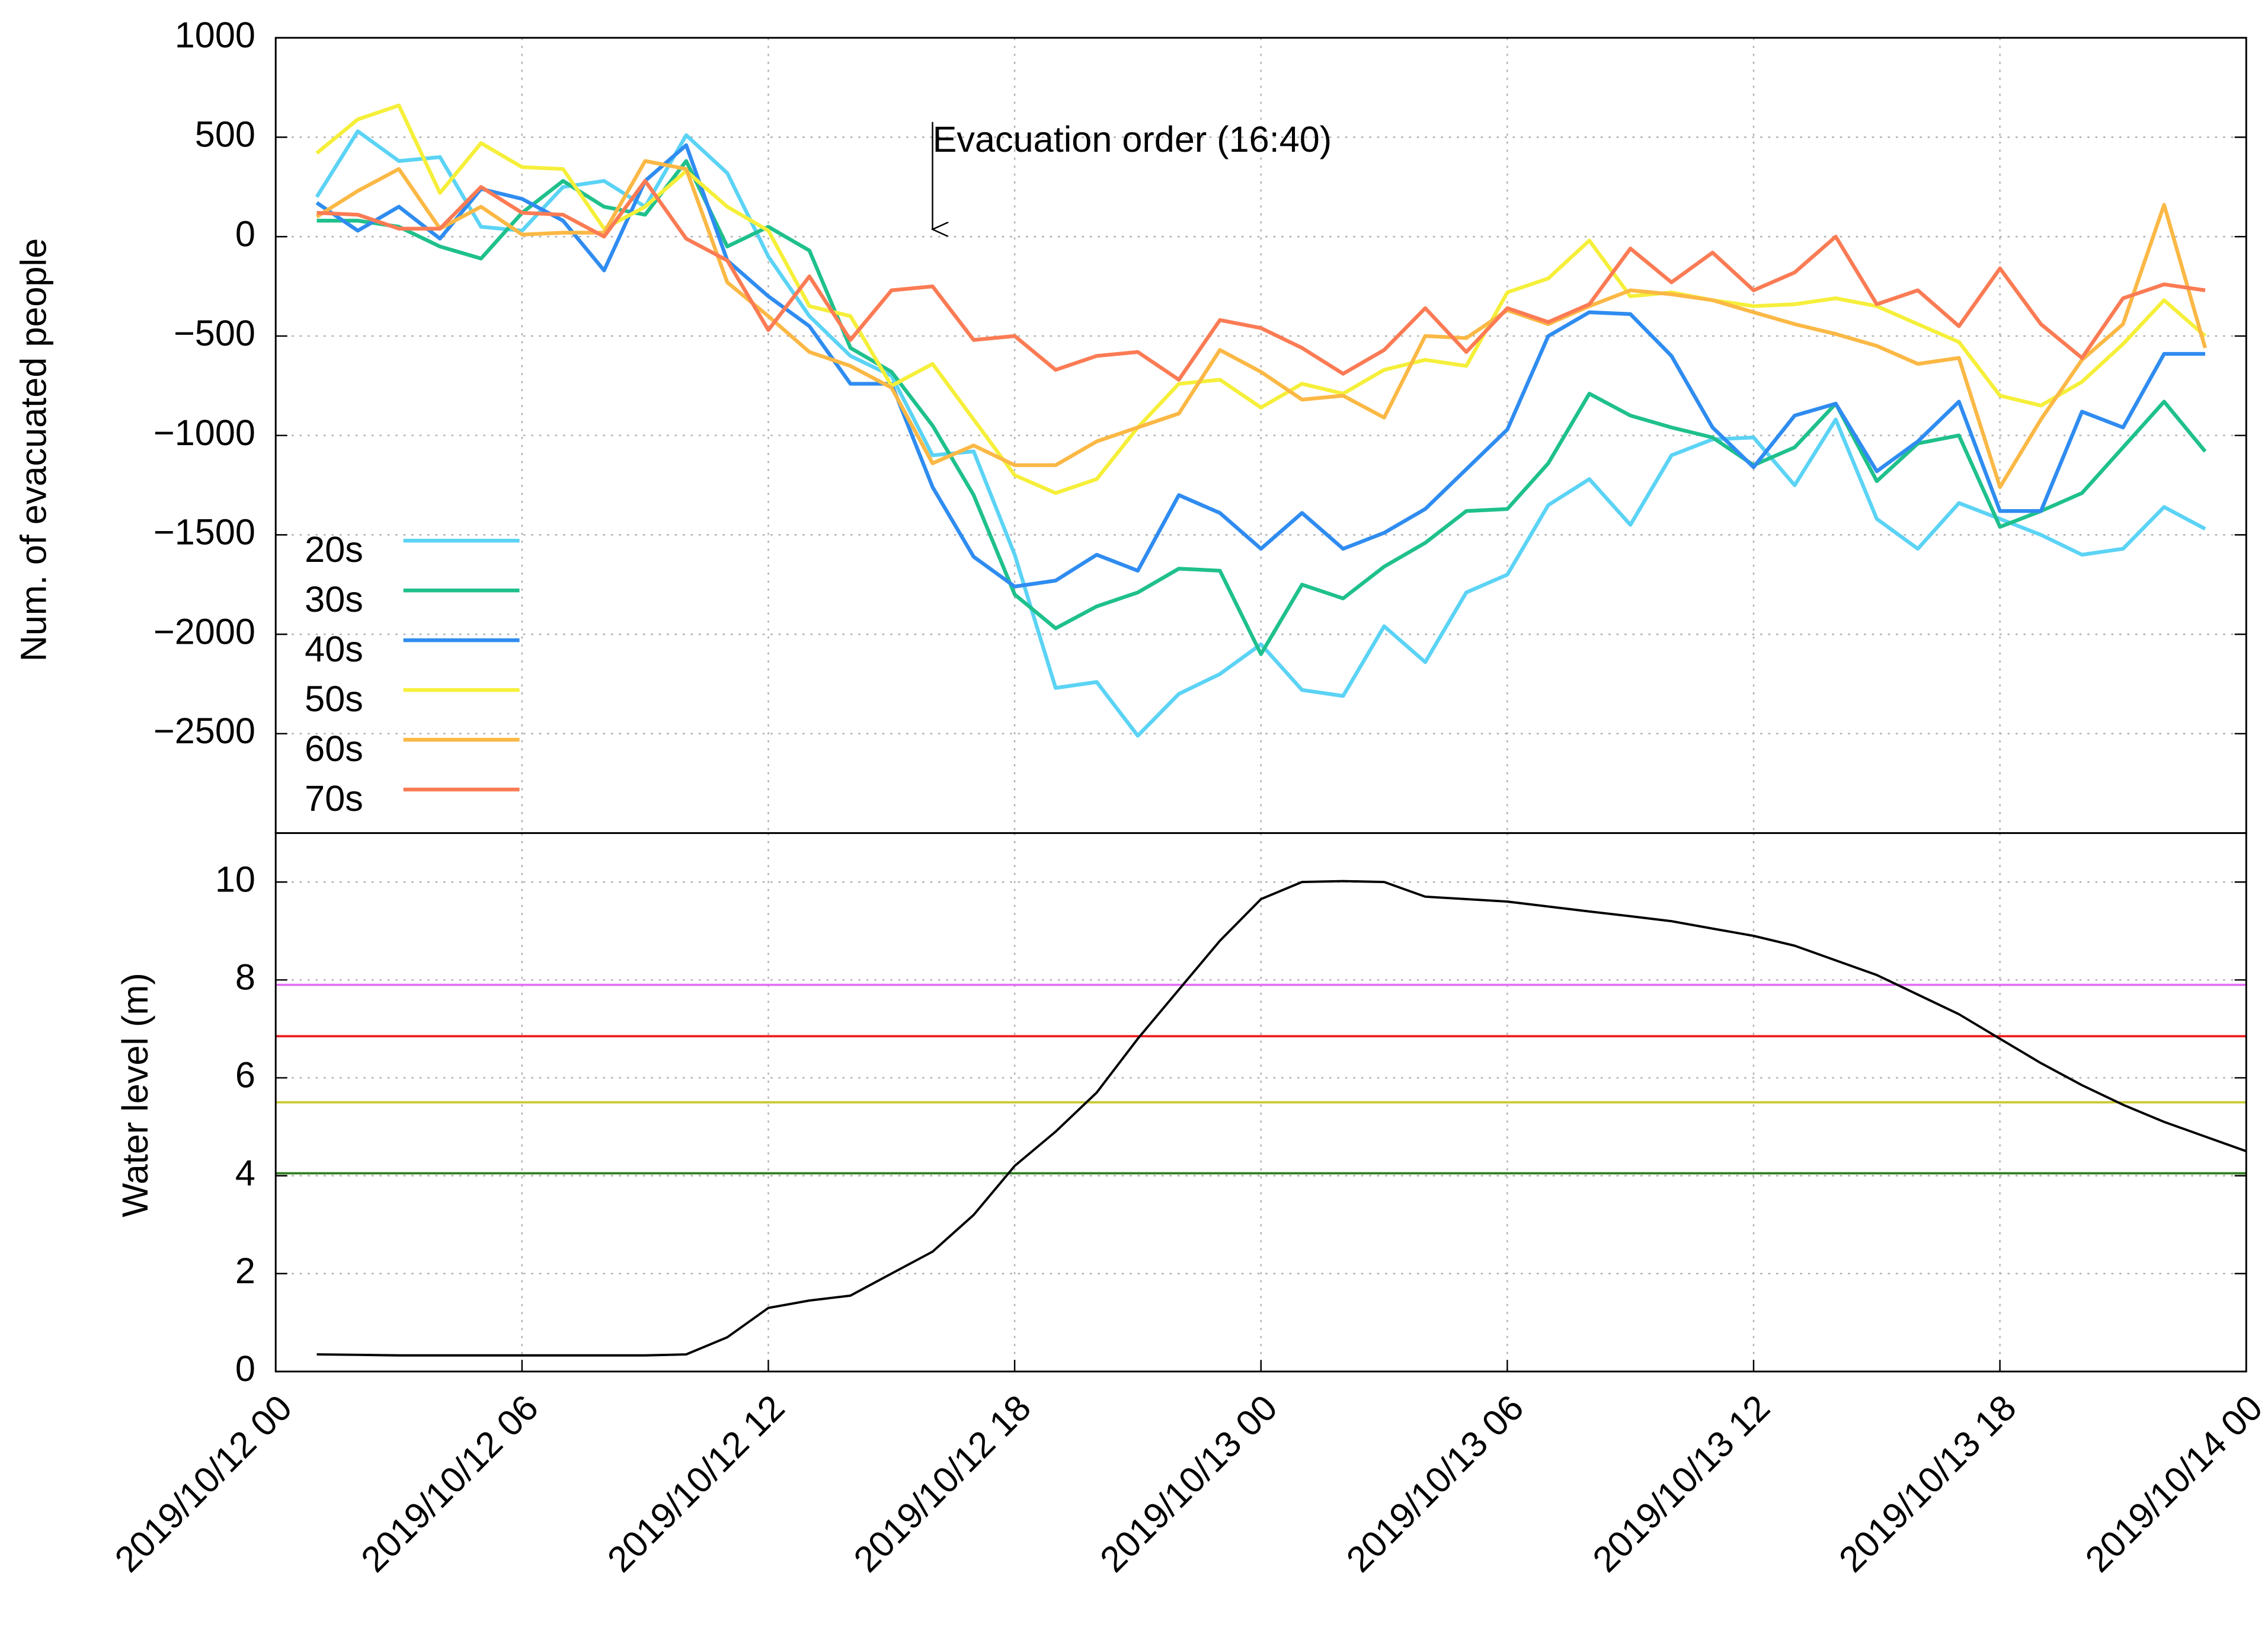 The image size is (2268, 1627). Describe the element at coordinates (1681, 1483) in the screenshot. I see `x-tick-label: 2019/10/13 12` at that location.